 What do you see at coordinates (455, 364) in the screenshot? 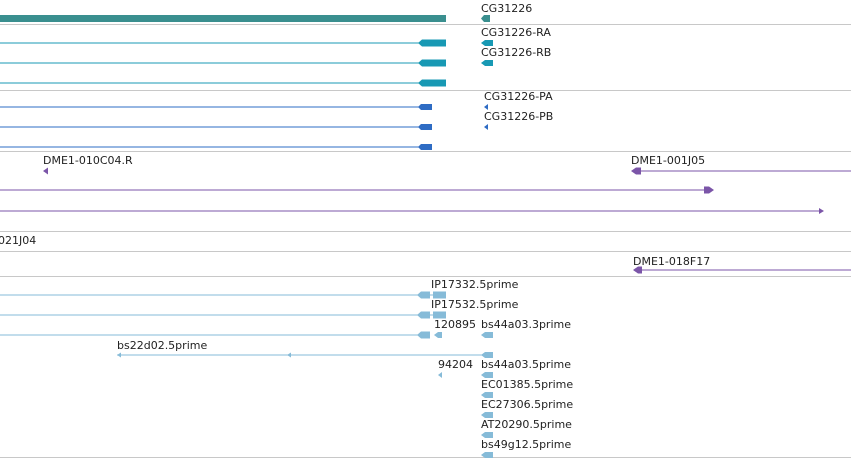
I see `est-label: 94204` at bounding box center [455, 364].